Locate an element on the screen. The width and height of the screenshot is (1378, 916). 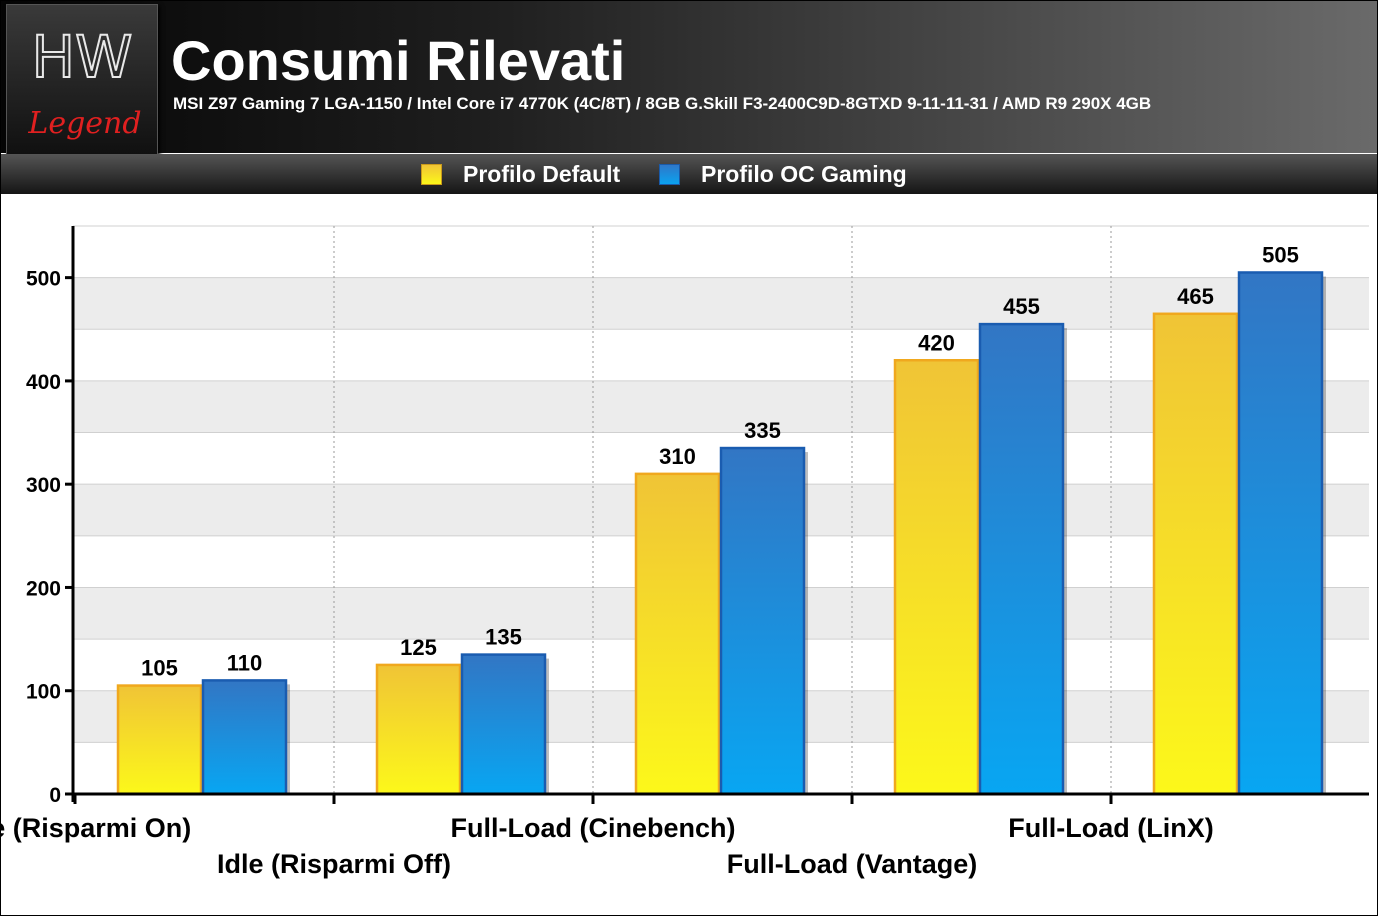
y-tick-label: 0 is located at coordinates (55, 795).